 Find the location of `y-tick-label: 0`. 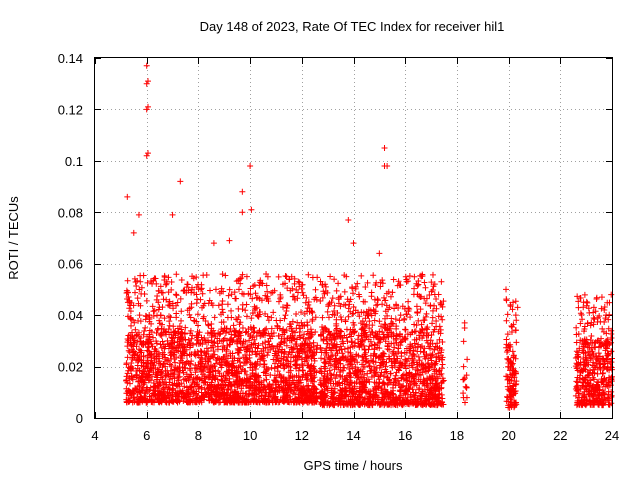

y-tick-label: 0 is located at coordinates (79, 418).